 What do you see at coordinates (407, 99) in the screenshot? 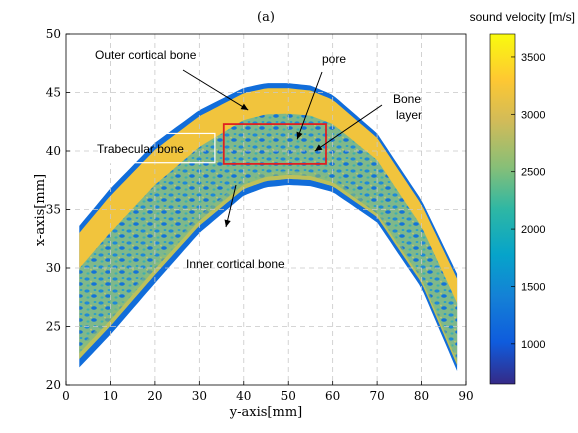
I see `annotation-label: Bone` at bounding box center [407, 99].